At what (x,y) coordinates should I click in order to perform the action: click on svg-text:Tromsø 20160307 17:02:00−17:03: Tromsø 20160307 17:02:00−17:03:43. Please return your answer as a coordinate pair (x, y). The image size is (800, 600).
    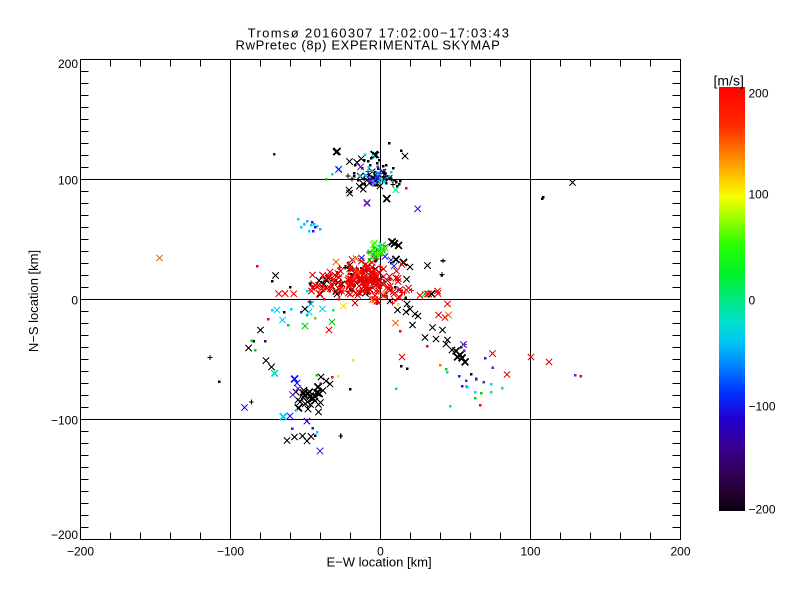
    Looking at the image, I should click on (379, 33).